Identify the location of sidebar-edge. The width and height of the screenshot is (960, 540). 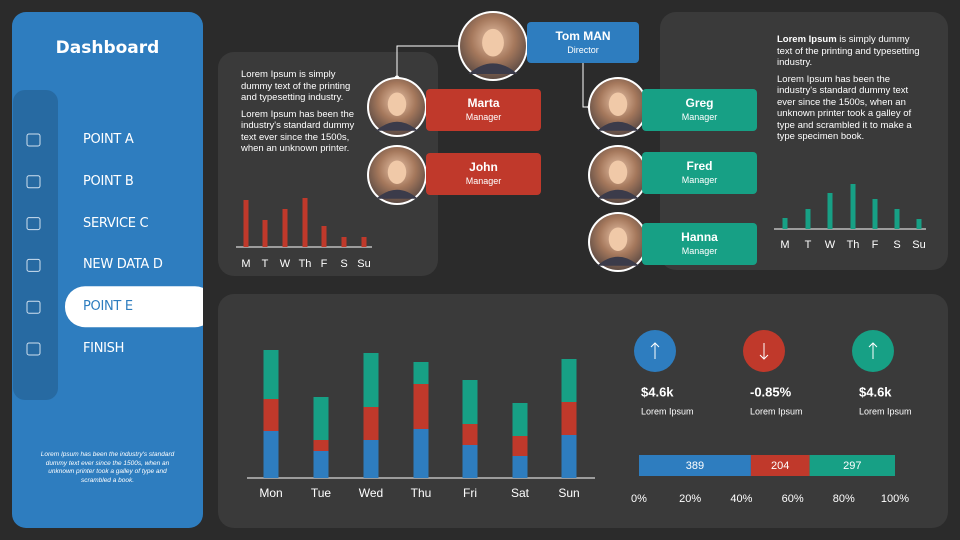
(210, 307).